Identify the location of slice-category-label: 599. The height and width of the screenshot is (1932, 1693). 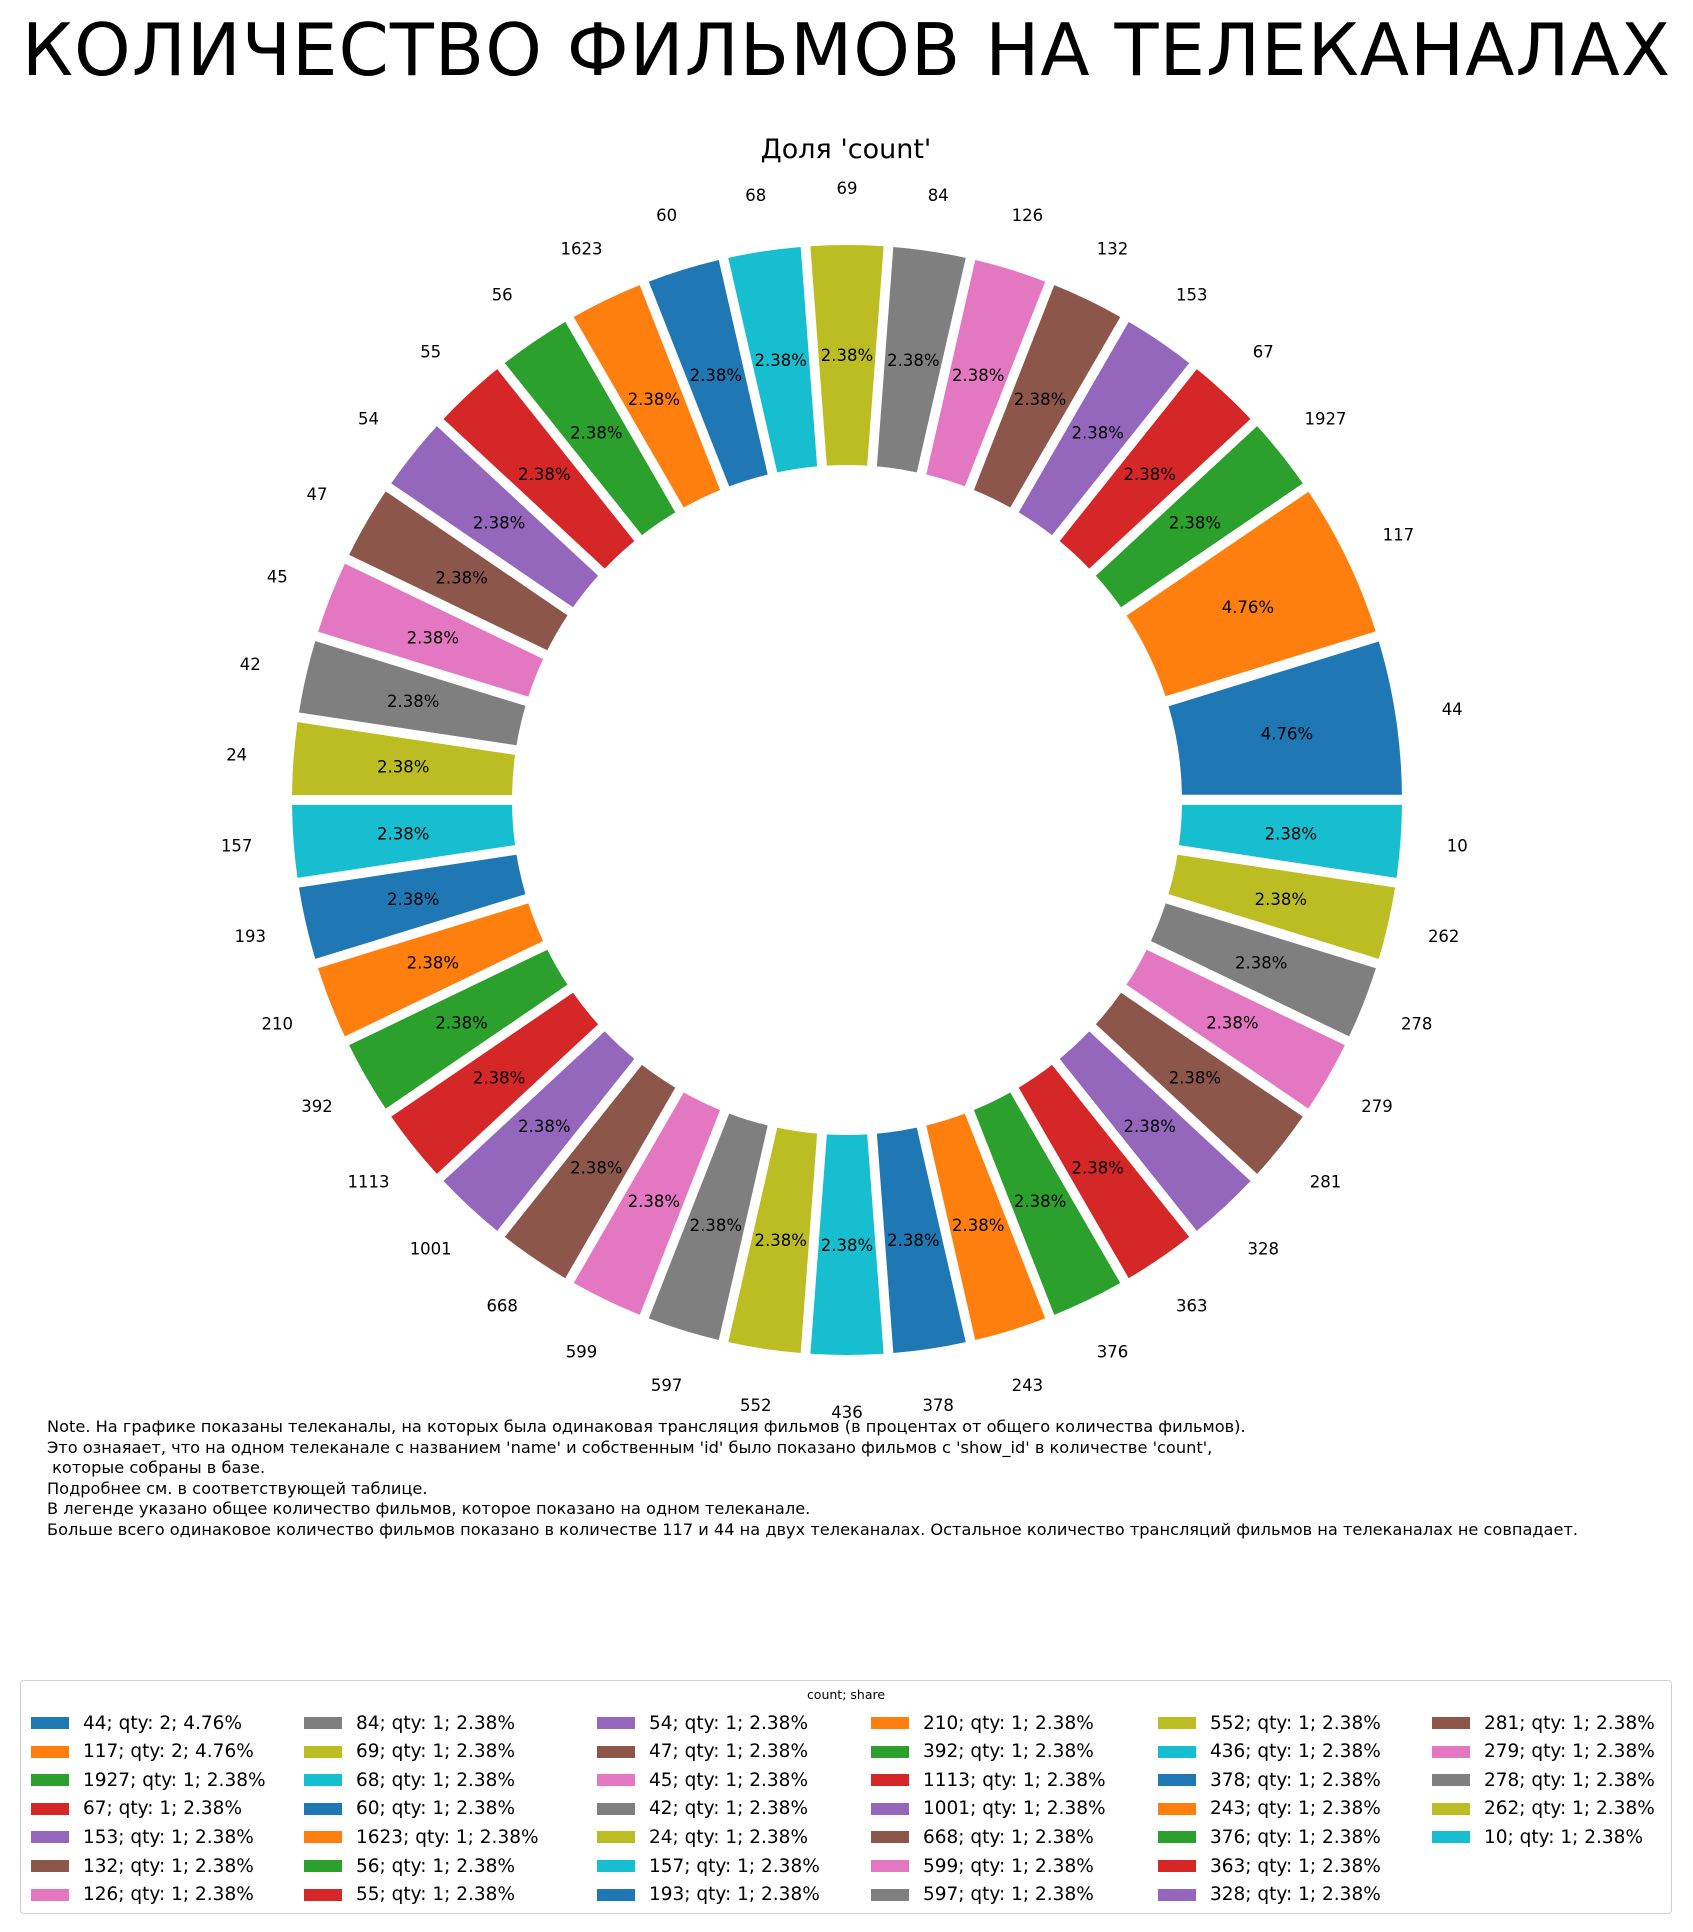
(582, 1351).